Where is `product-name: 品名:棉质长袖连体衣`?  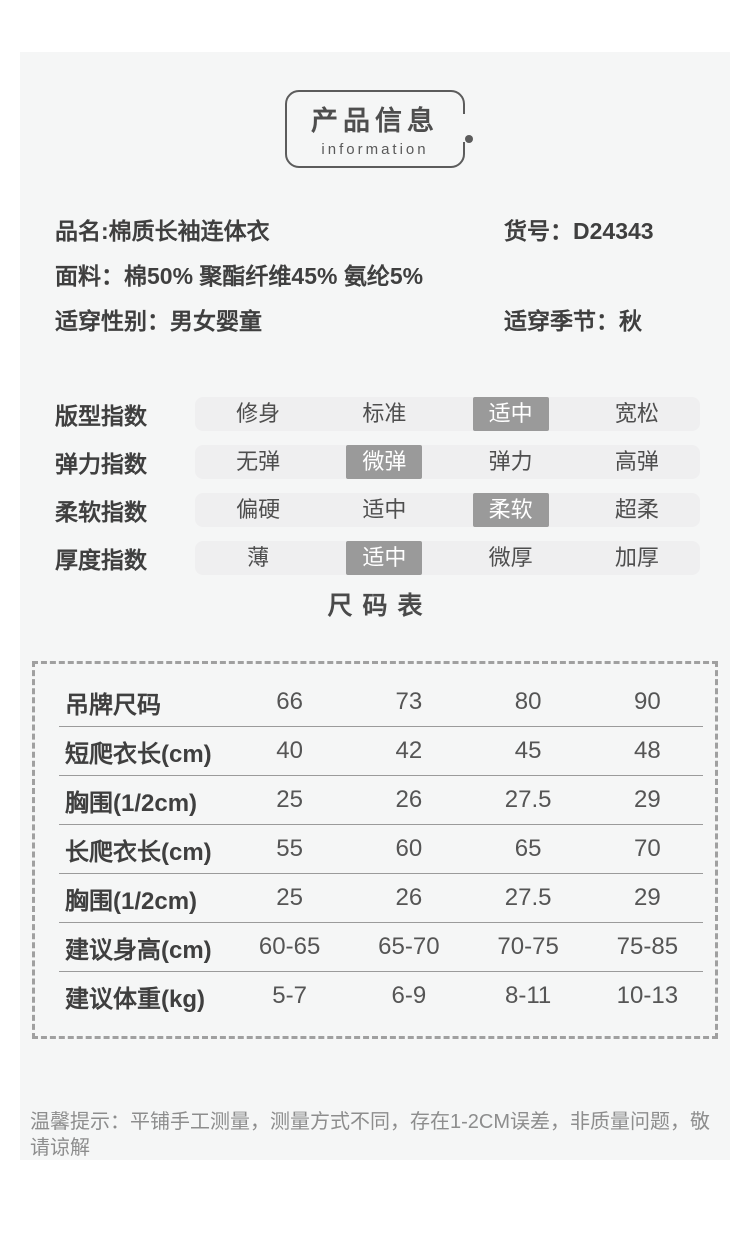
product-name: 品名:棉质长袖连体衣 is located at coordinates (162, 231).